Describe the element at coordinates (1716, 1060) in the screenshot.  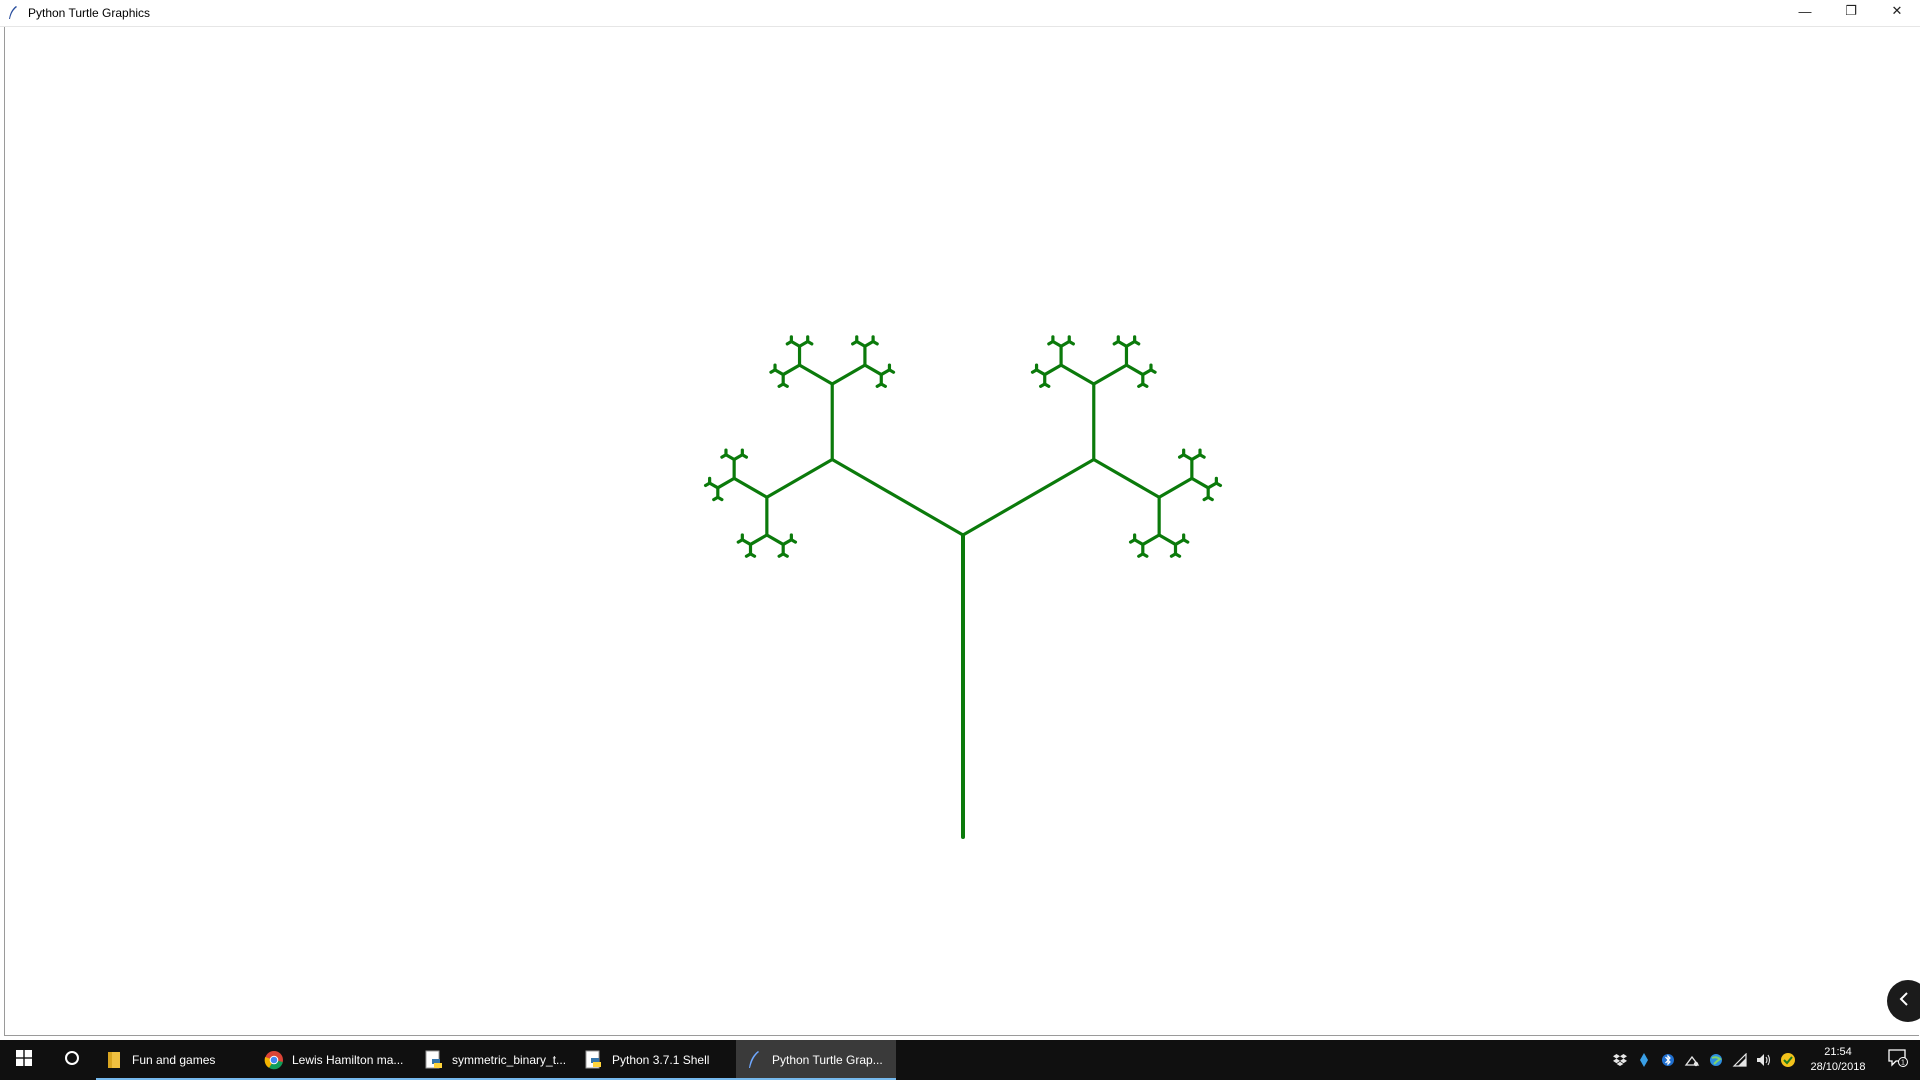
I see `globe-icon` at that location.